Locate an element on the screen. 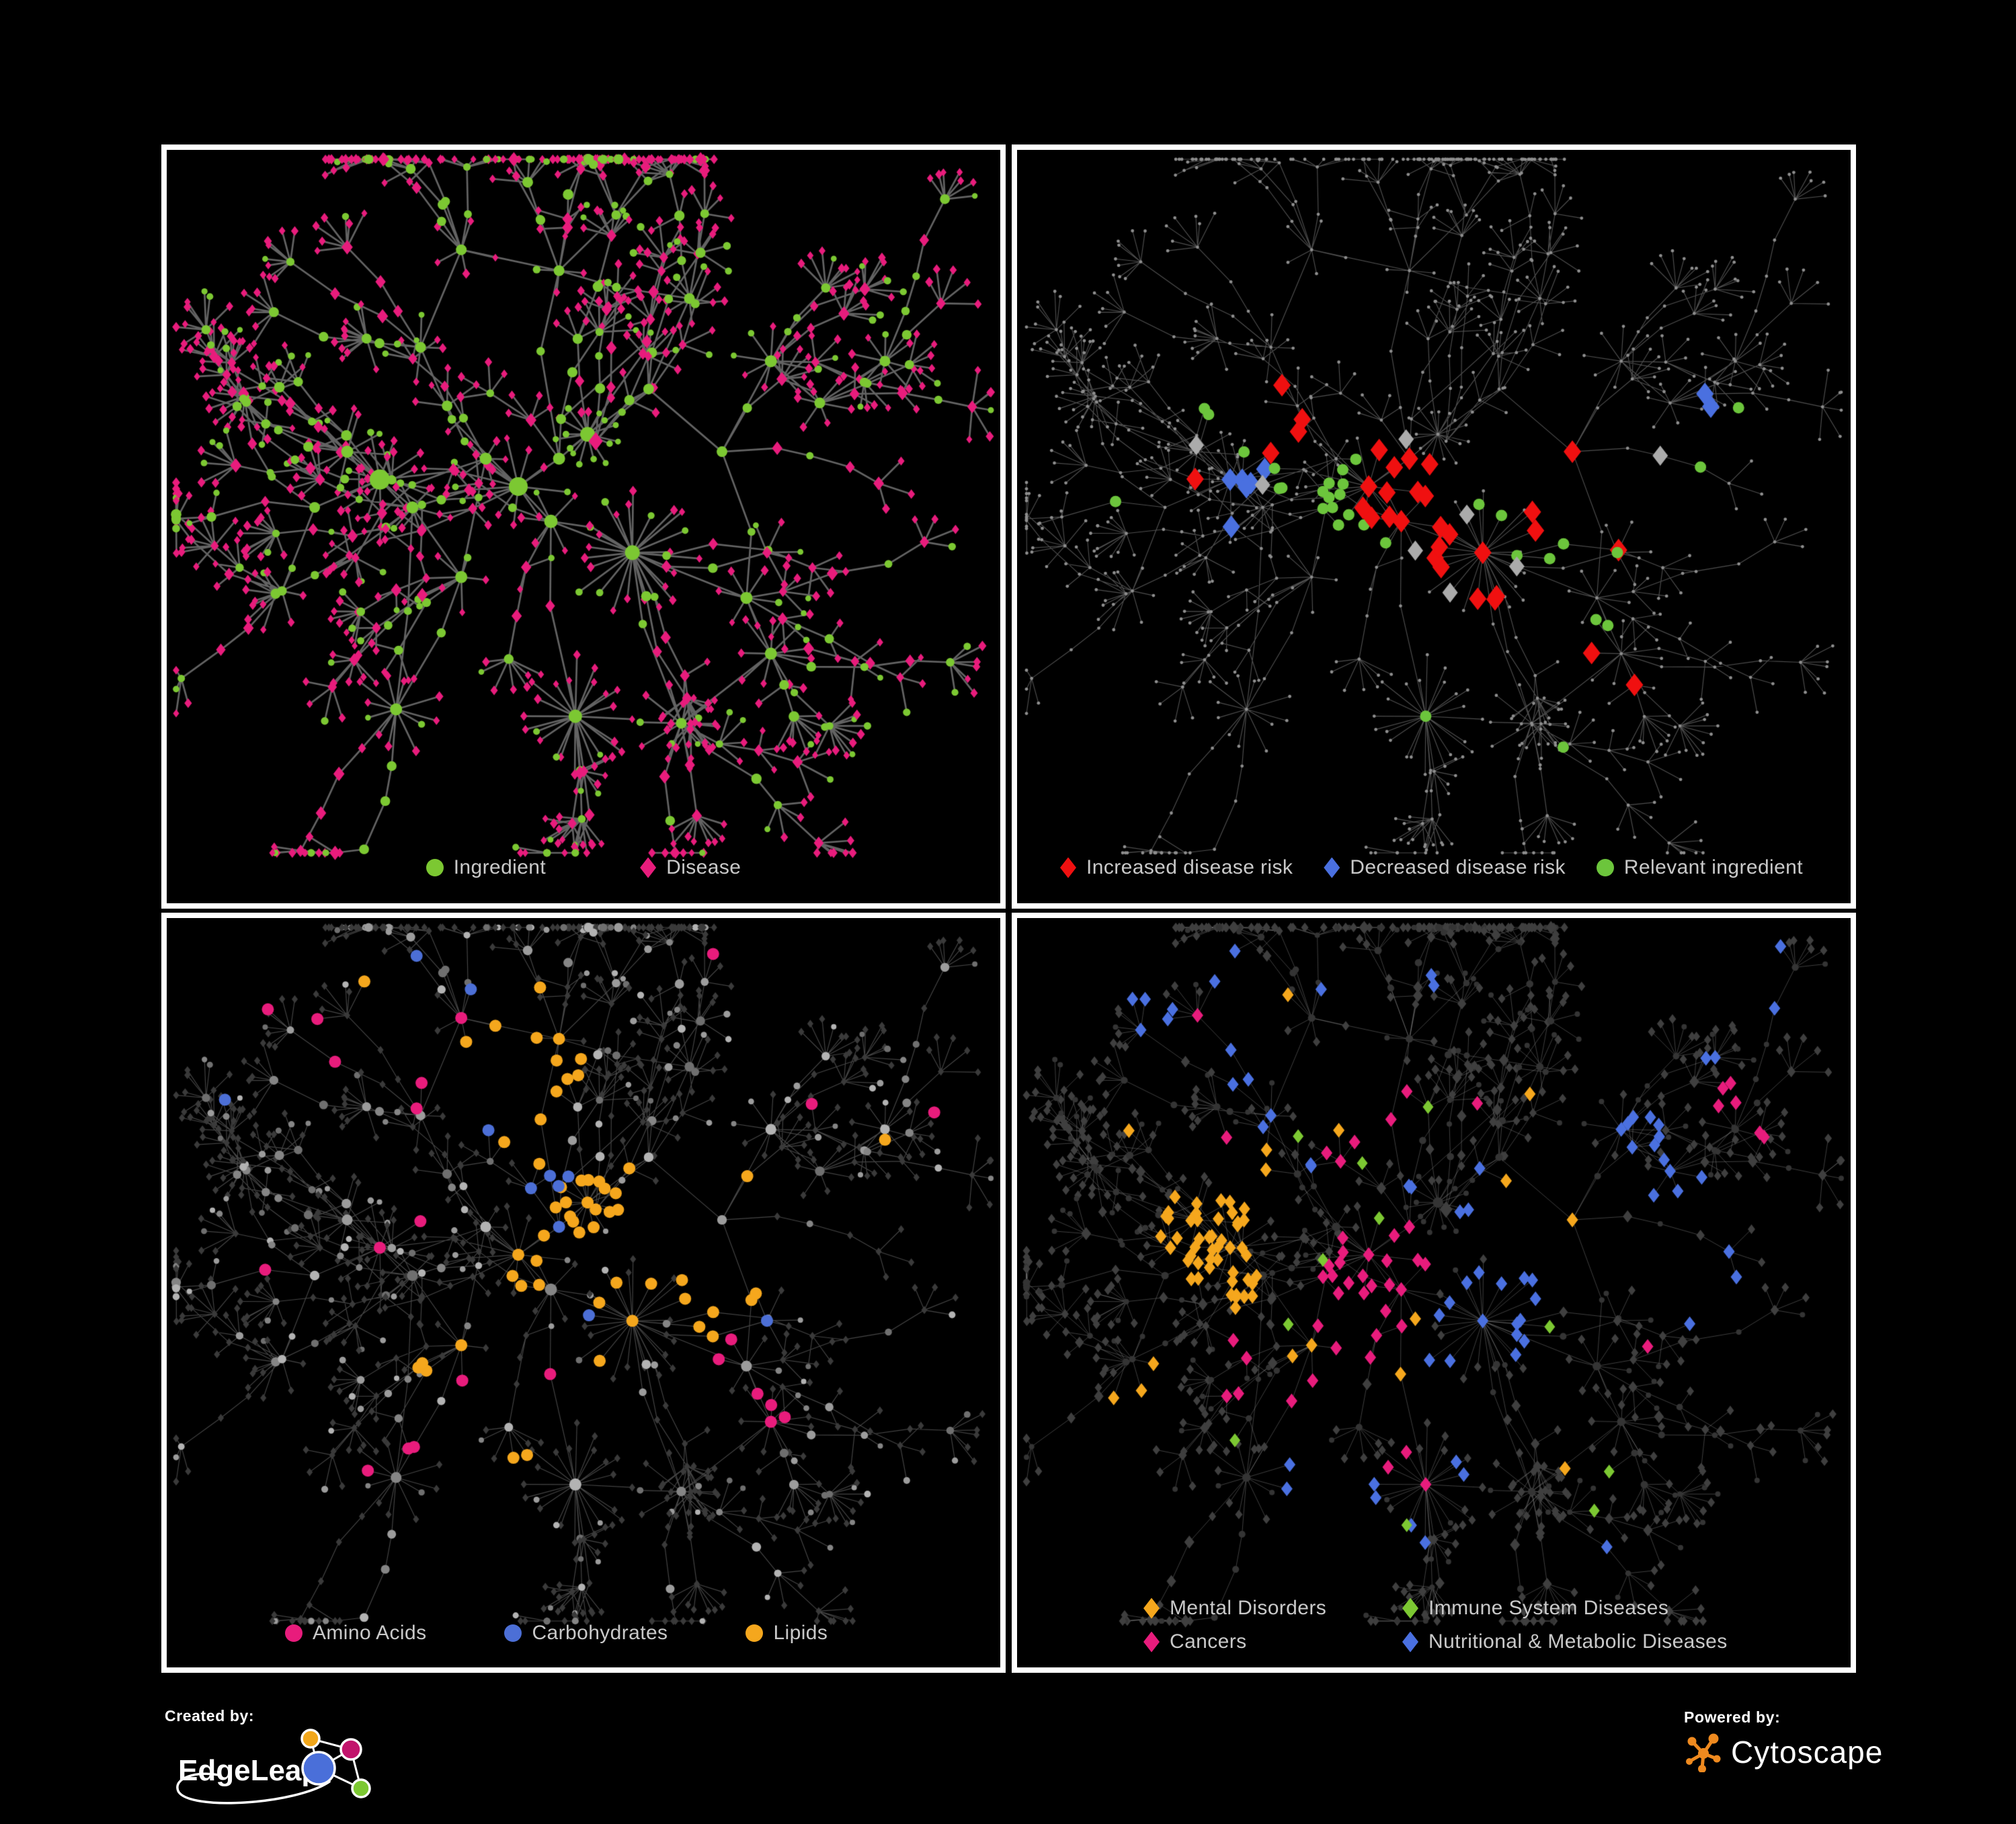  legend-label: Carbohydrates is located at coordinates (600, 1633).